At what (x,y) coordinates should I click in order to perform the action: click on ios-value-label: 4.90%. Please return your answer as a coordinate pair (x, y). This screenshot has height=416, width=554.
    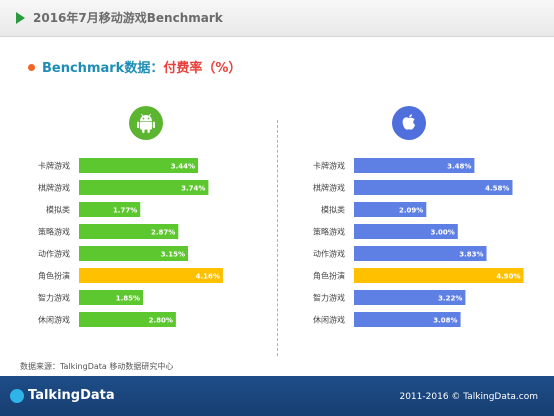
    Looking at the image, I should click on (508, 277).